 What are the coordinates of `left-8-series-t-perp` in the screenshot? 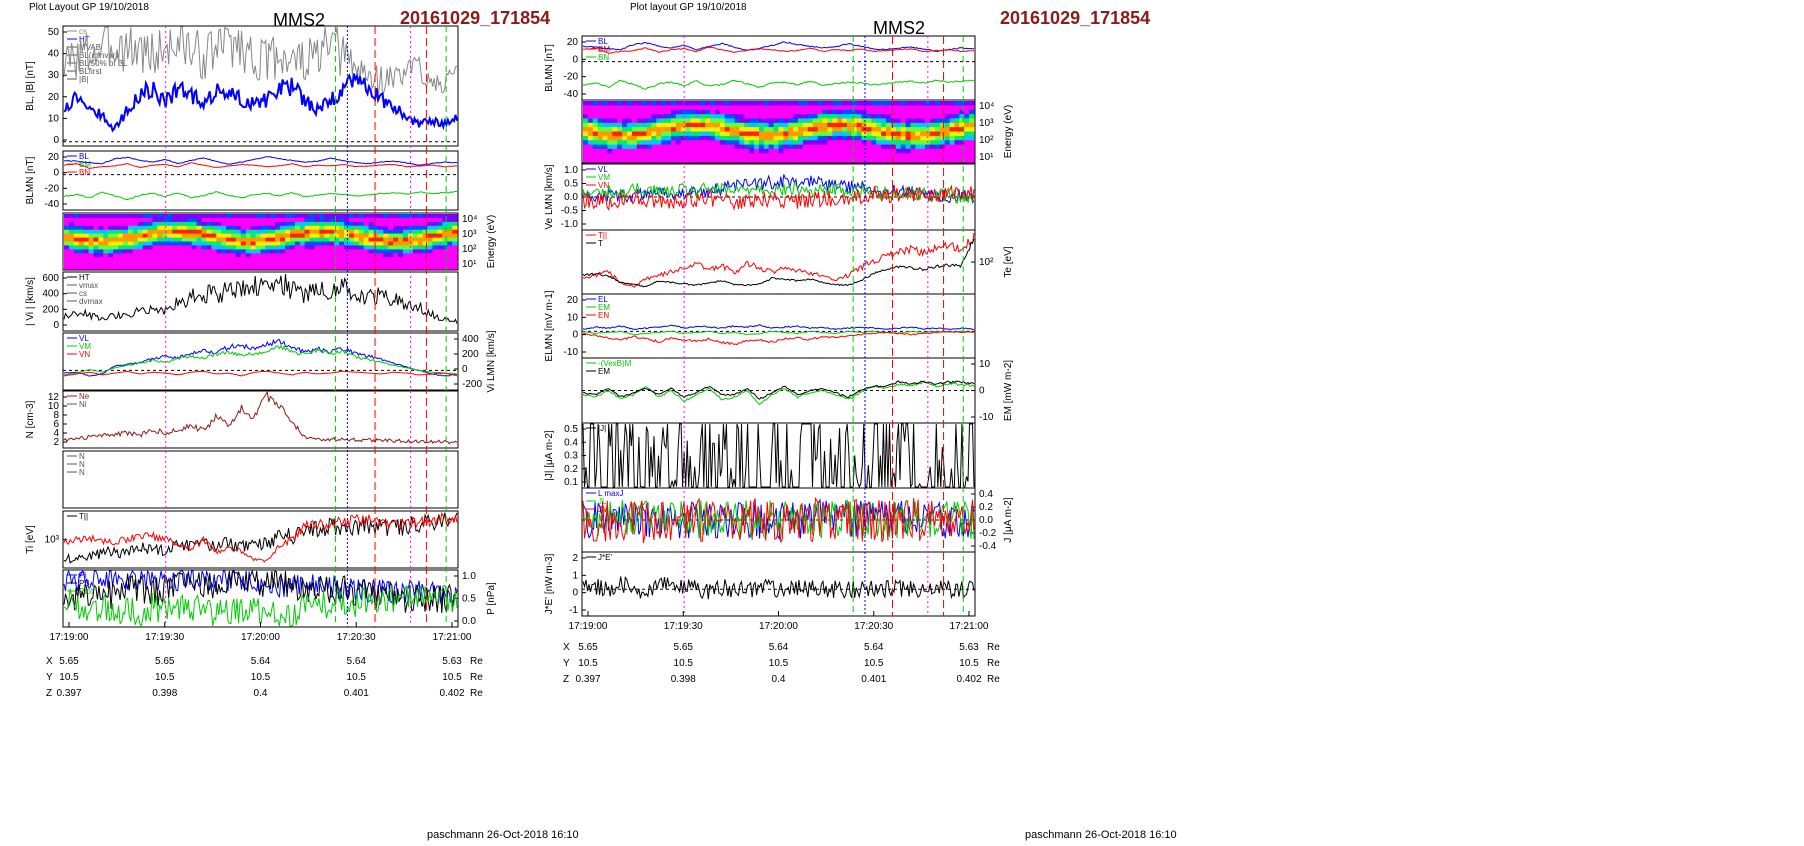 It's located at (260, 537).